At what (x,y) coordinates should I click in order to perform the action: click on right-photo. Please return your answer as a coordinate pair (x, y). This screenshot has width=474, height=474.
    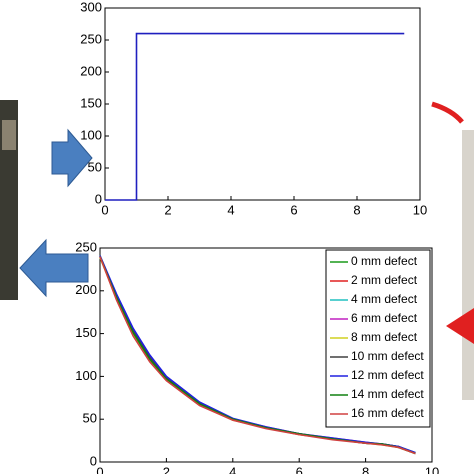
    Looking at the image, I should click on (468, 265).